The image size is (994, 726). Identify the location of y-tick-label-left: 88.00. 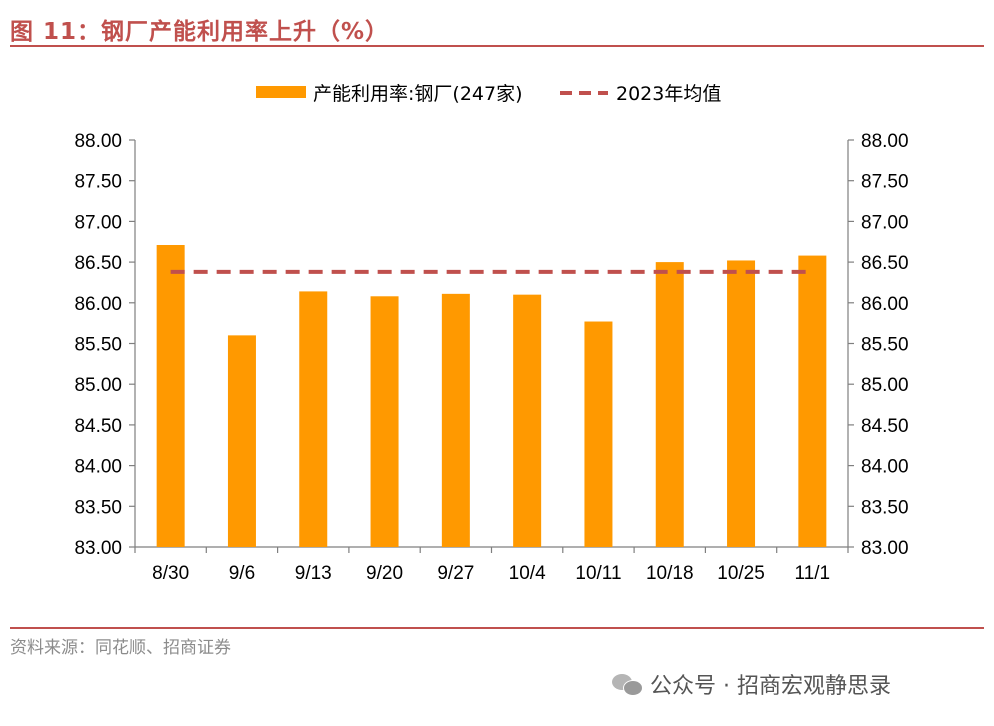
(98, 141).